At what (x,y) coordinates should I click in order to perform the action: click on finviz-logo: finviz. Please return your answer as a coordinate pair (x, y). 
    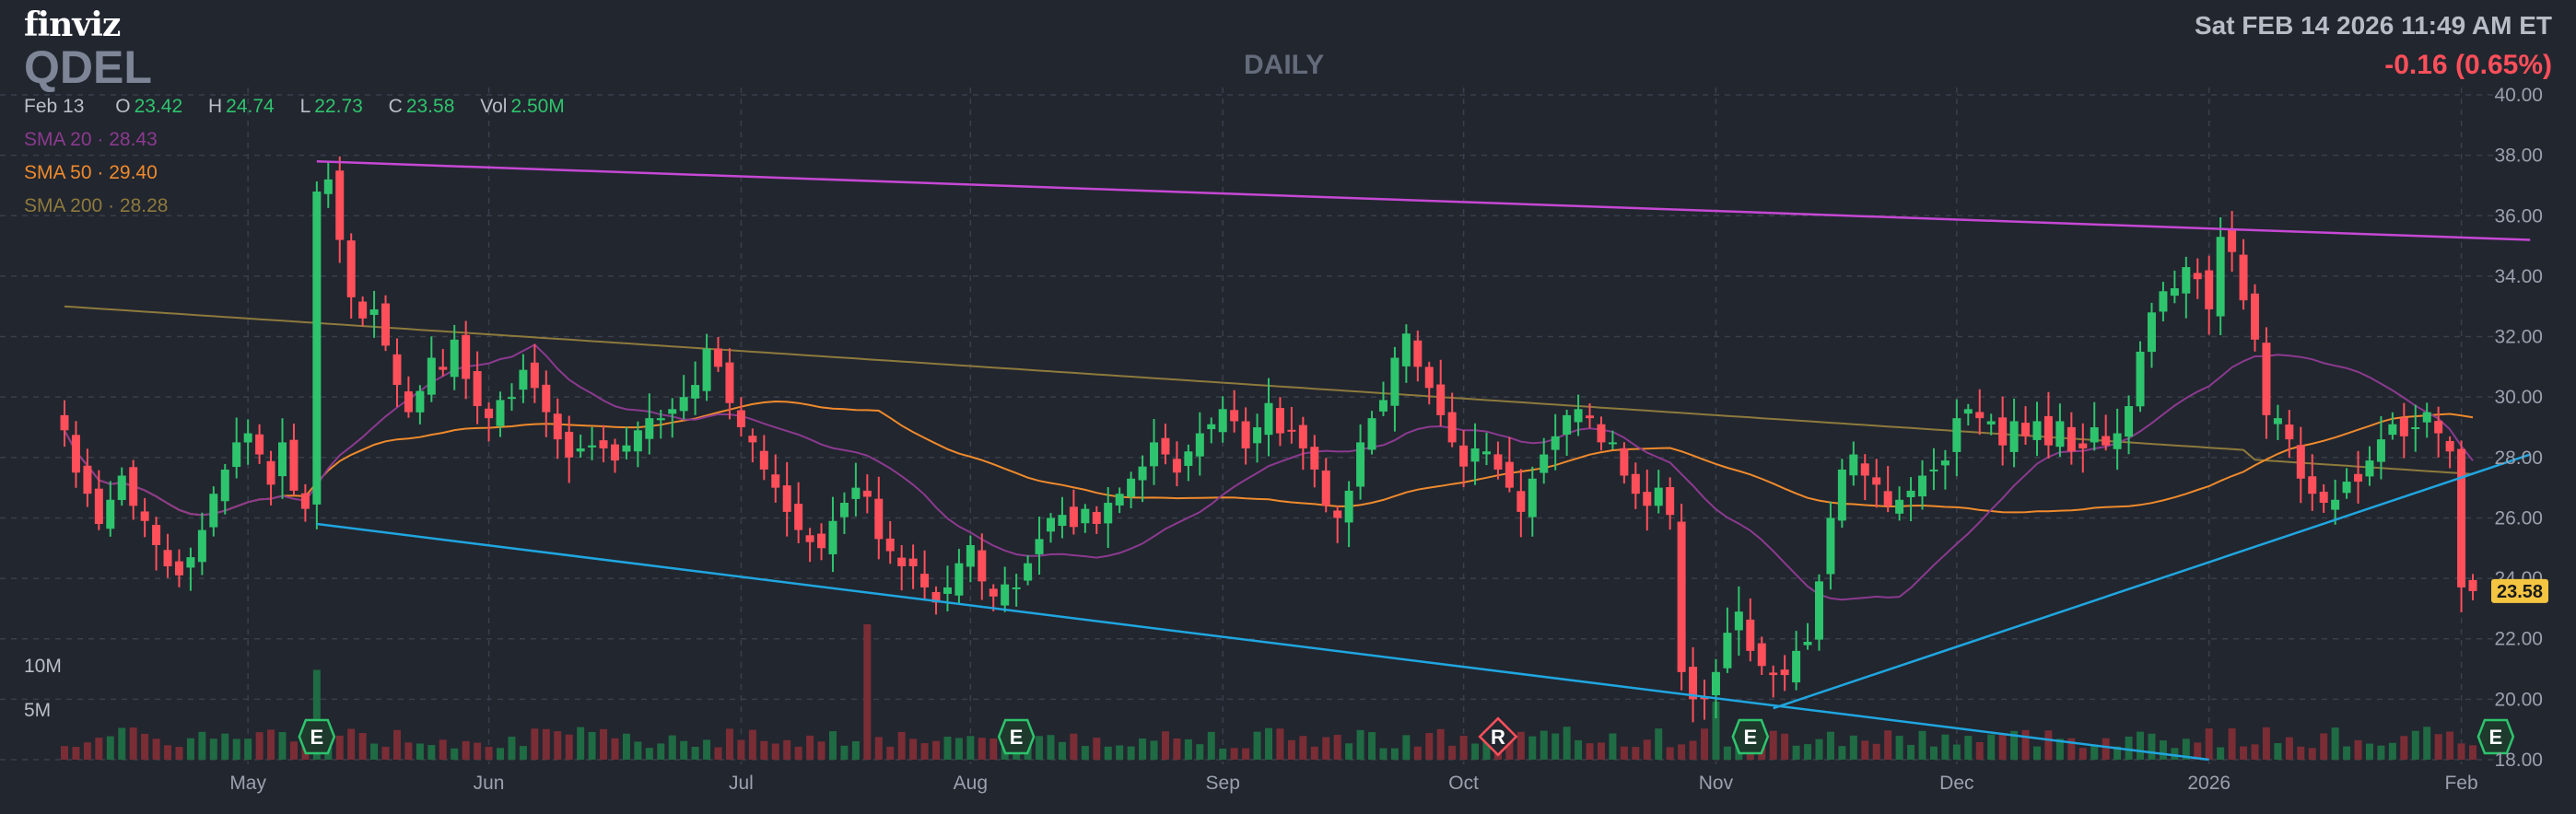
    Looking at the image, I should click on (72, 25).